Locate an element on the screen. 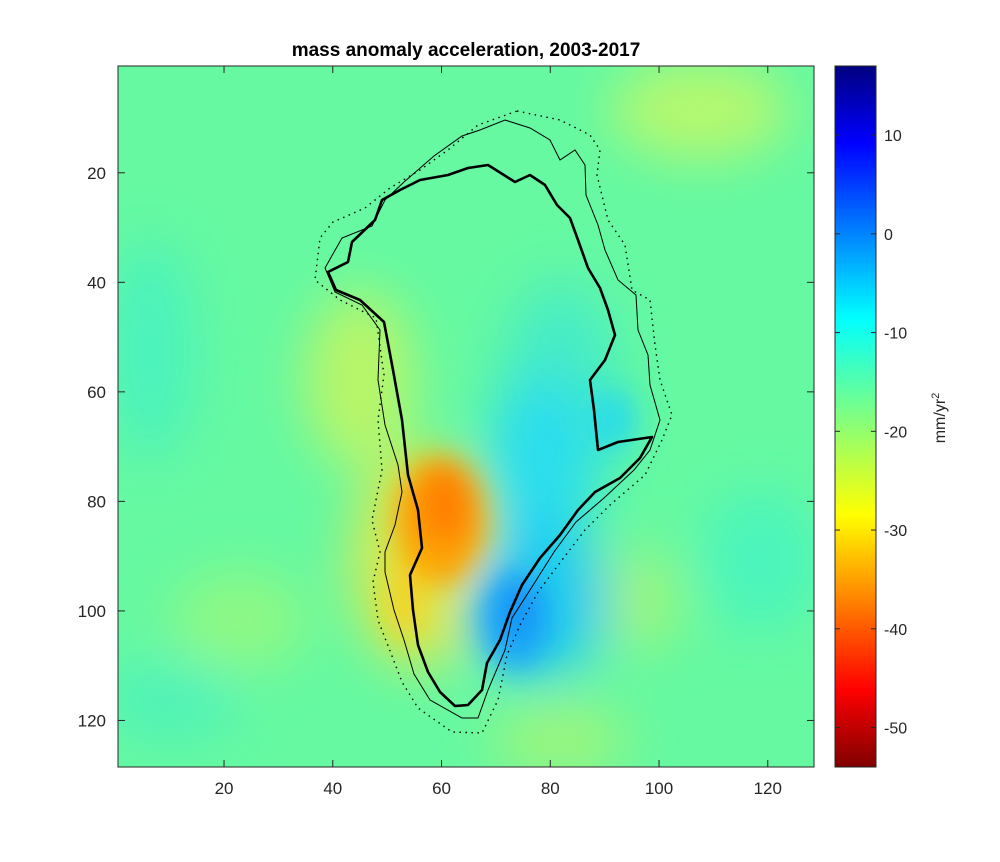 The width and height of the screenshot is (1000, 862). x-tick-label: 80 is located at coordinates (550, 788).